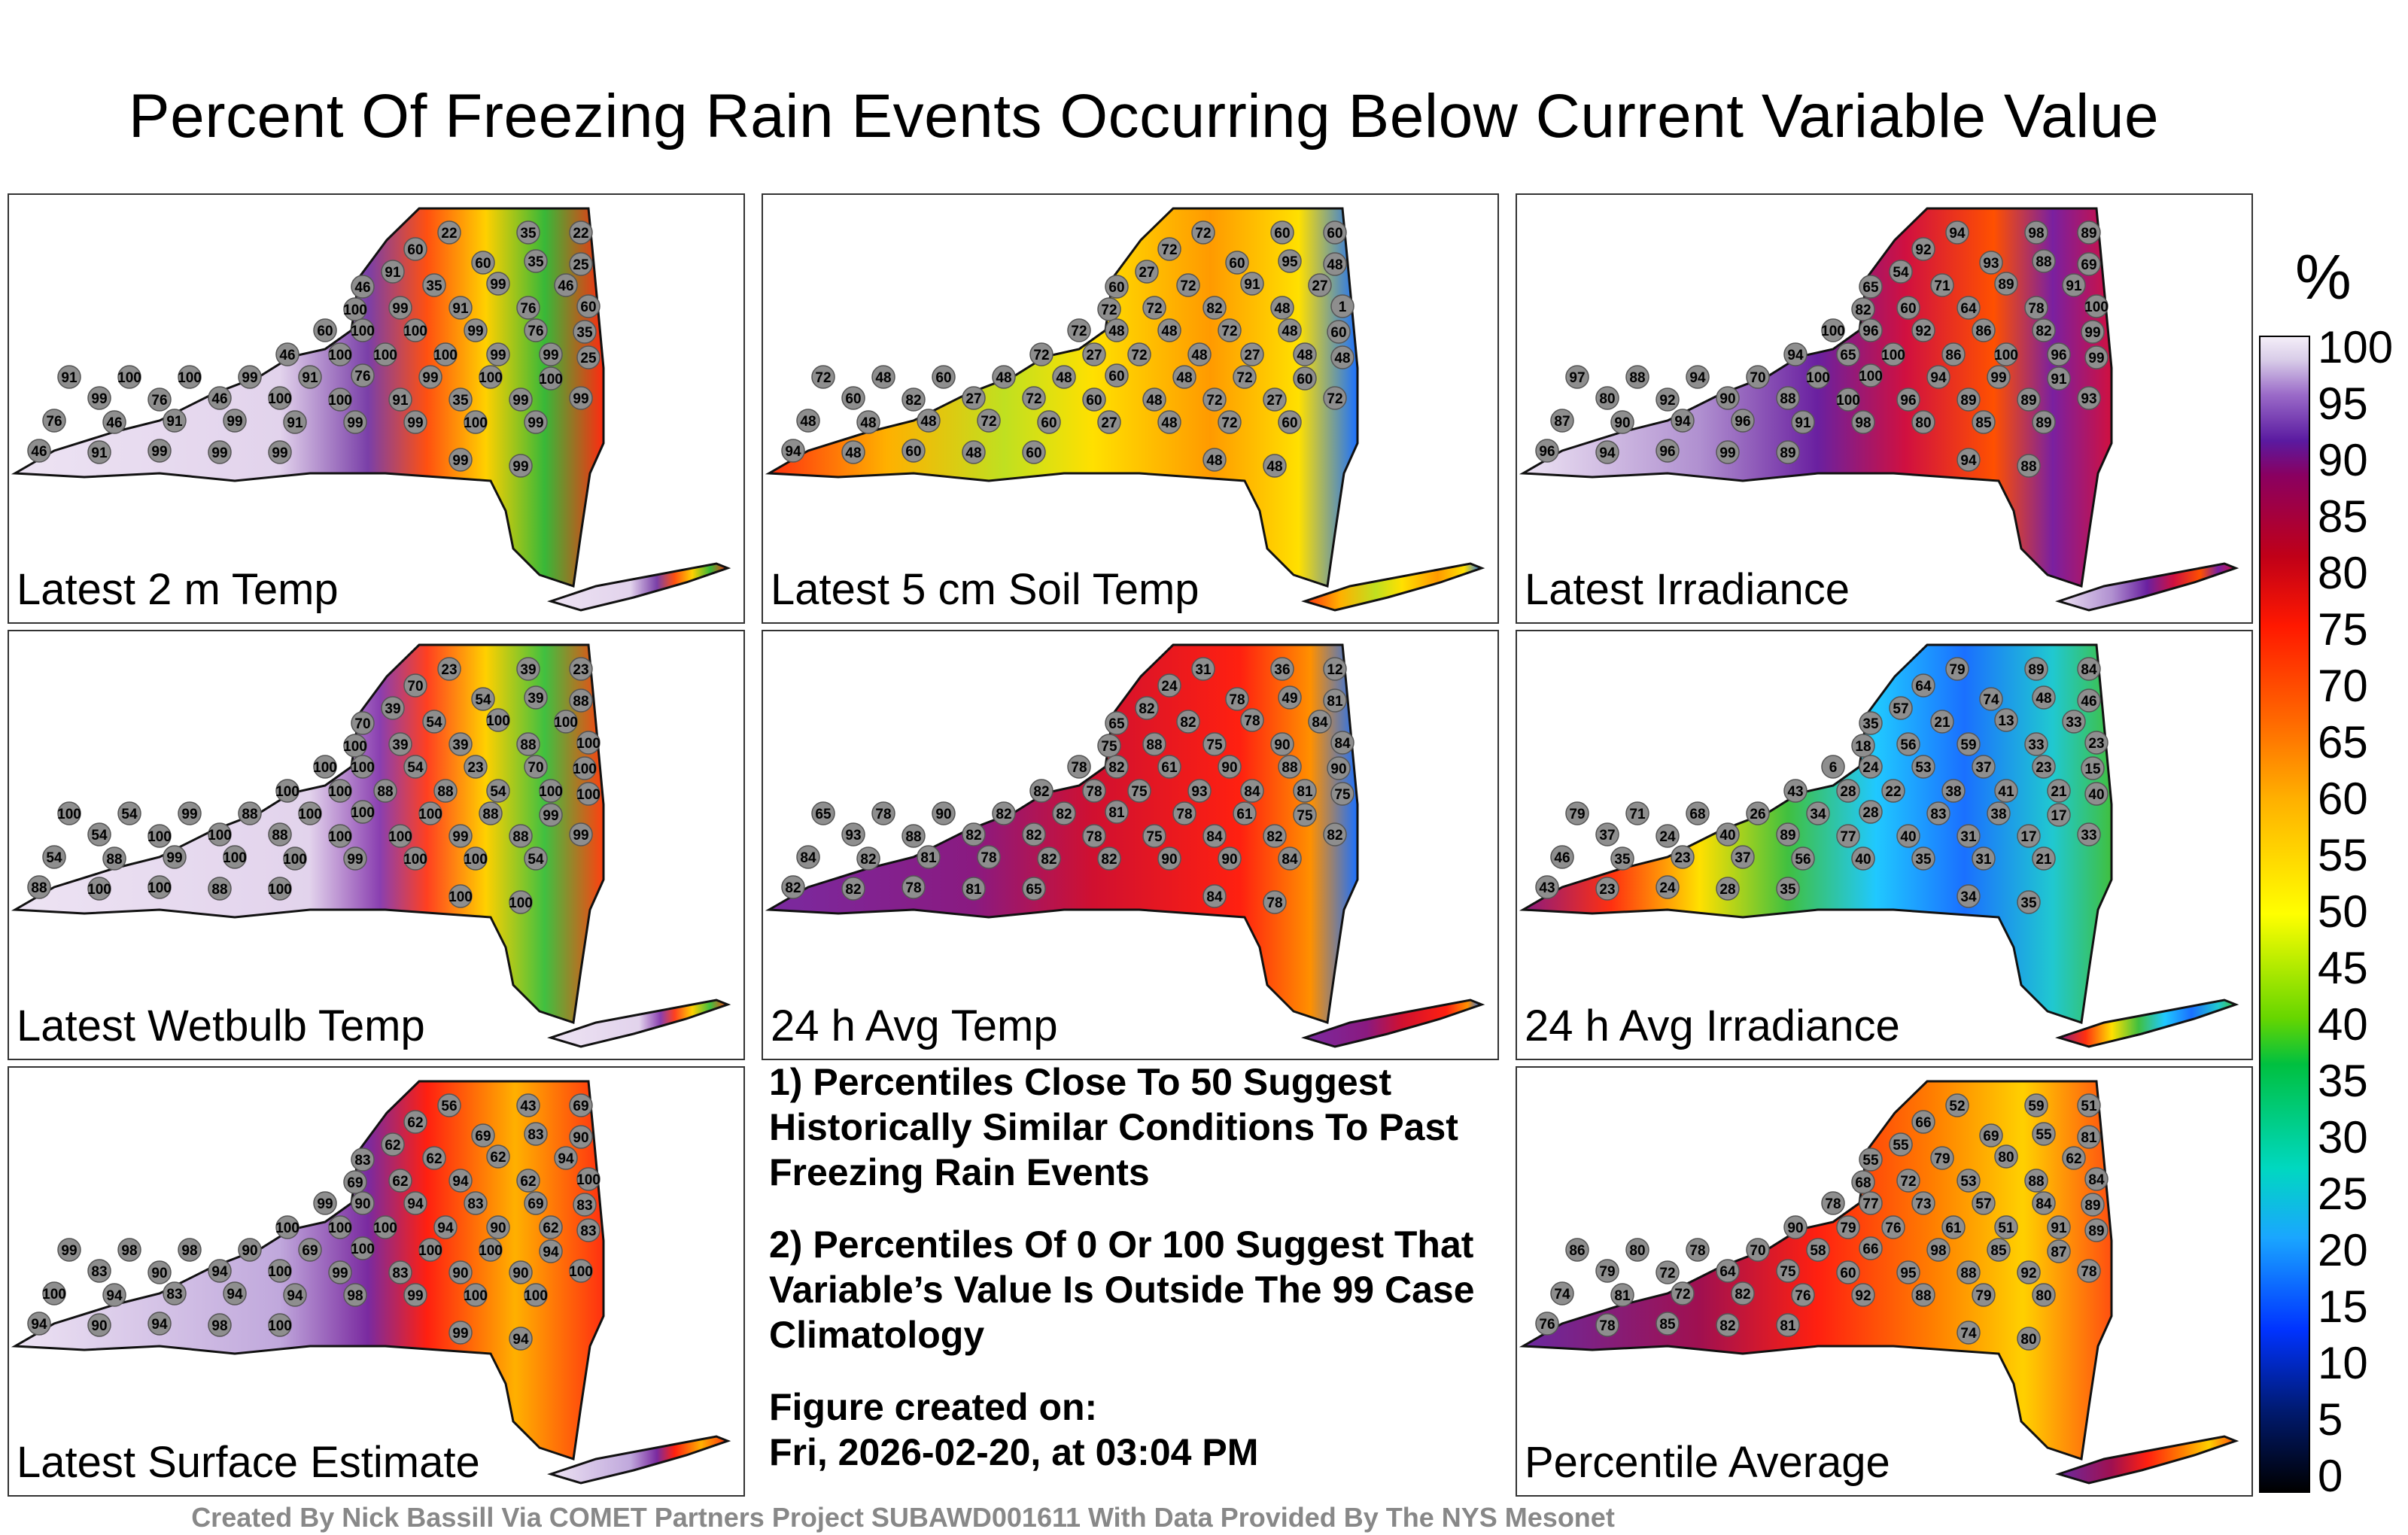  Describe the element at coordinates (2343, 1024) in the screenshot. I see `colorbar-tick: 40` at that location.